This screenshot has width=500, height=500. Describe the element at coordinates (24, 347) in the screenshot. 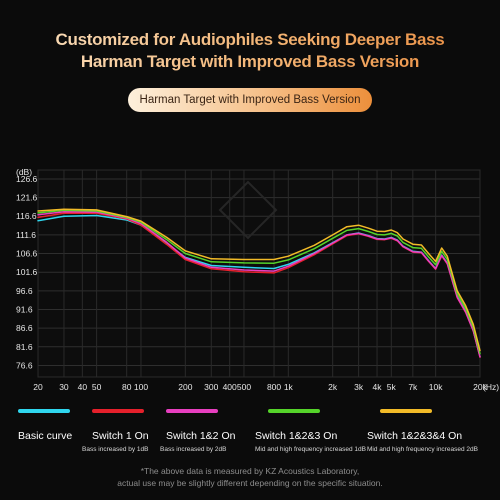

I see `y-tick-label: 81.6` at that location.